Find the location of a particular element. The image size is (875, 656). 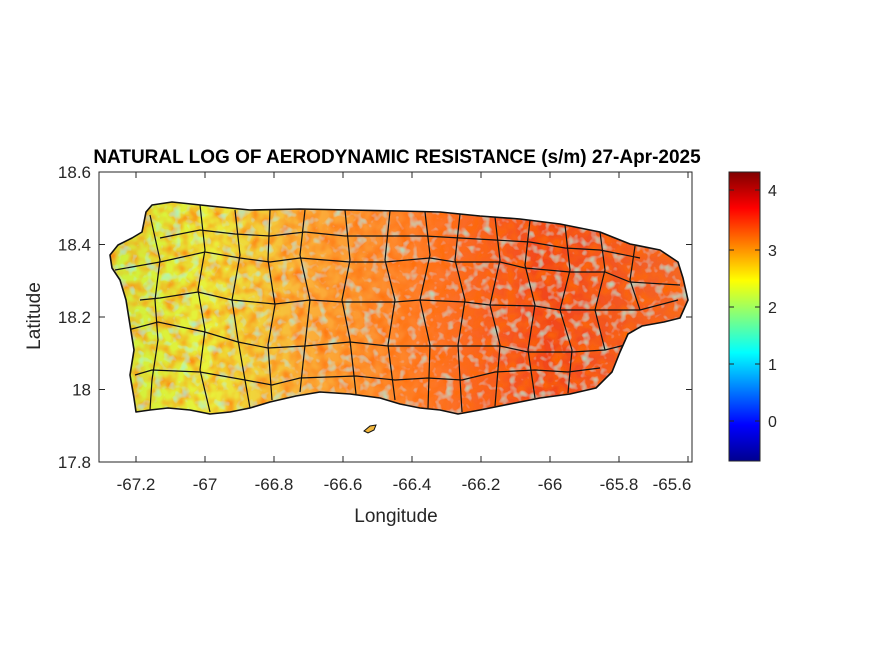

x-tick-label: -66.6 is located at coordinates (343, 484).